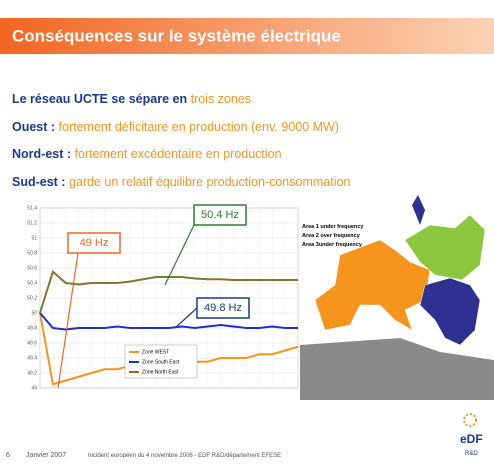  What do you see at coordinates (445, 247) in the screenshot?
I see `area-north-east` at bounding box center [445, 247].